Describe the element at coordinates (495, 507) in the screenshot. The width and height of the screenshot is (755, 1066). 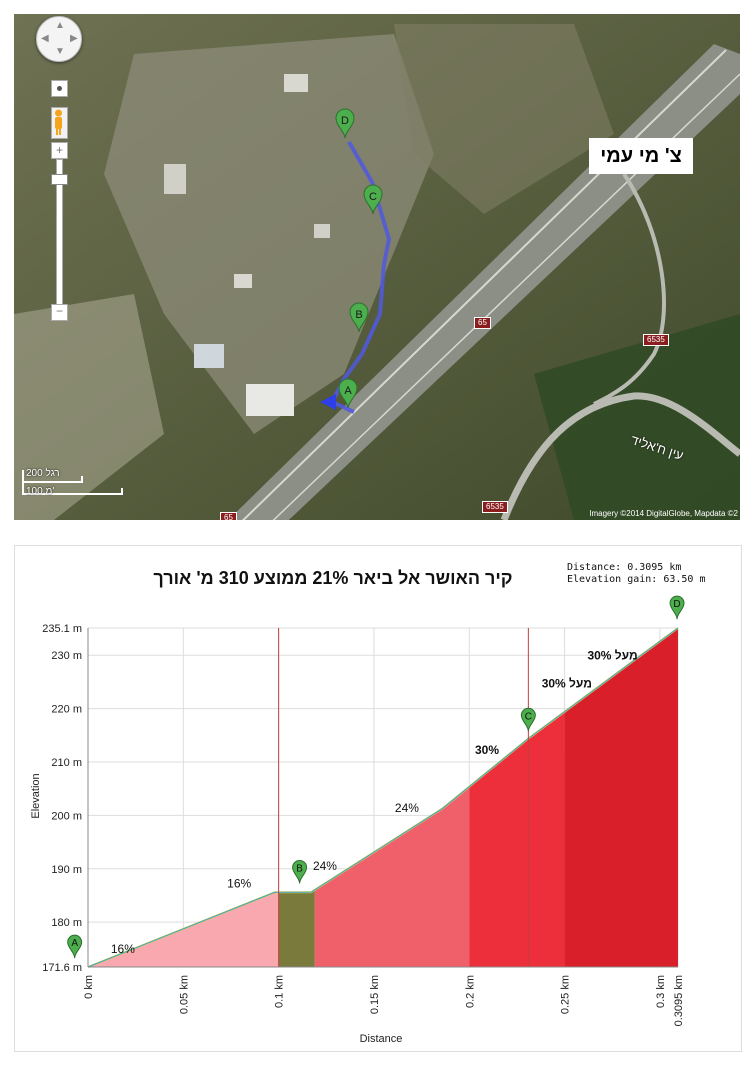
I see `road-6535-label-bottom: 6535` at that location.